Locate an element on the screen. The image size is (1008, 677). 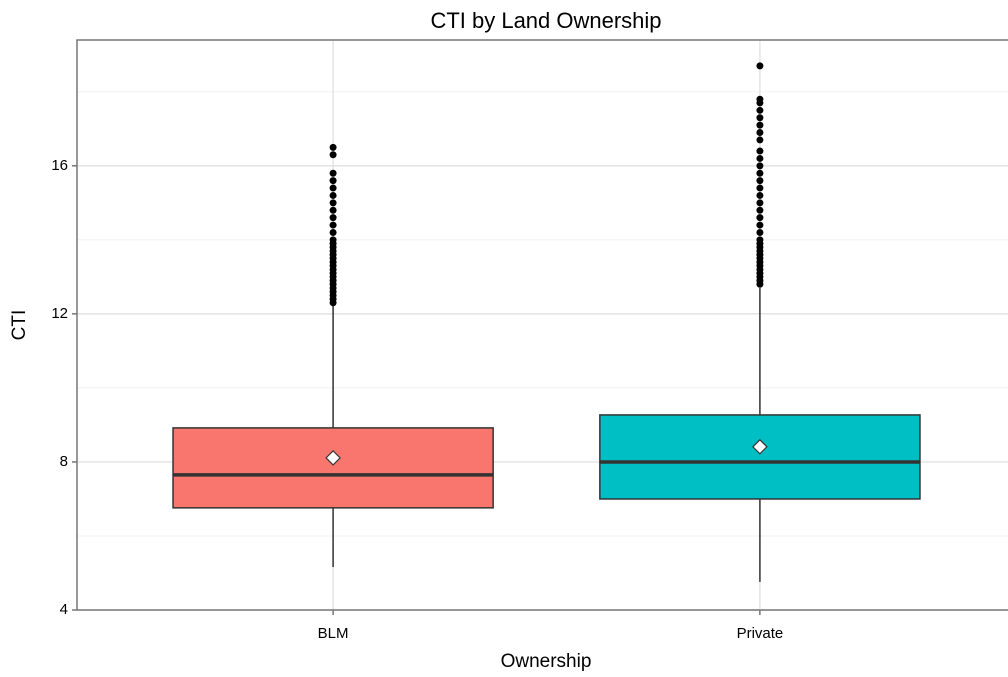
y-axis-label: CTI is located at coordinates (19, 325).